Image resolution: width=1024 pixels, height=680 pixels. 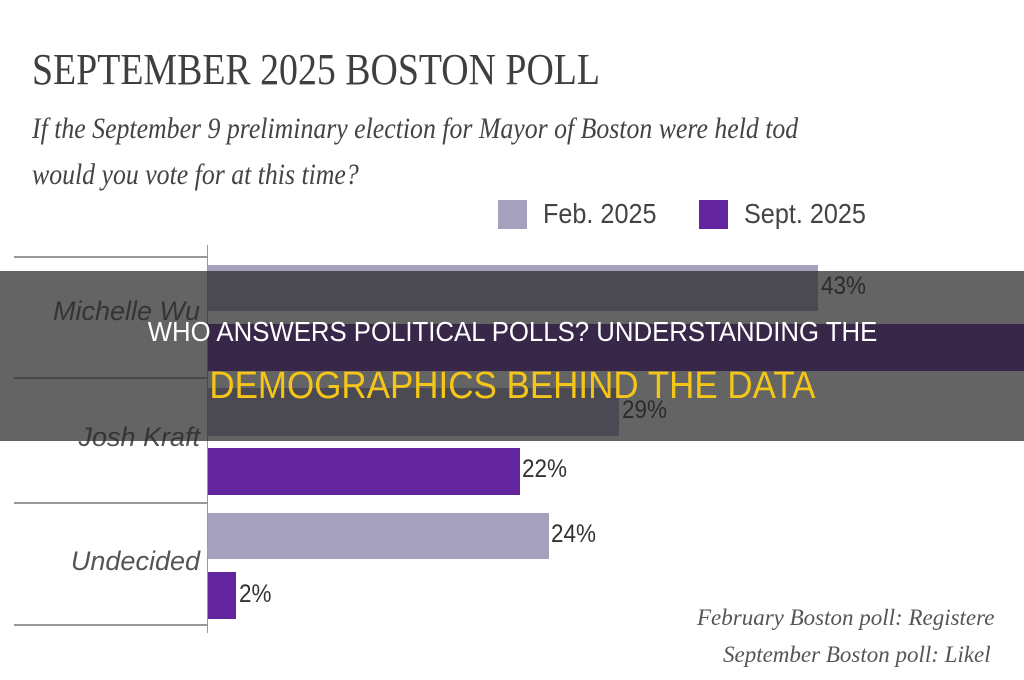 I want to click on legend-item-sept: Sept. 2025, so click(x=789, y=214).